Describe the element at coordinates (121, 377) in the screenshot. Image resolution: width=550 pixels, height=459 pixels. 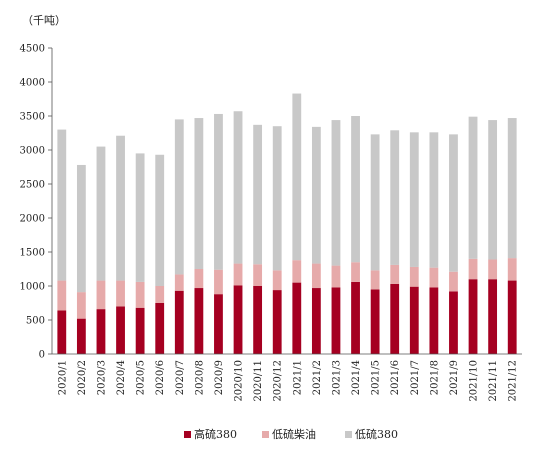
I see `x-tick-label: 2020/4` at that location.